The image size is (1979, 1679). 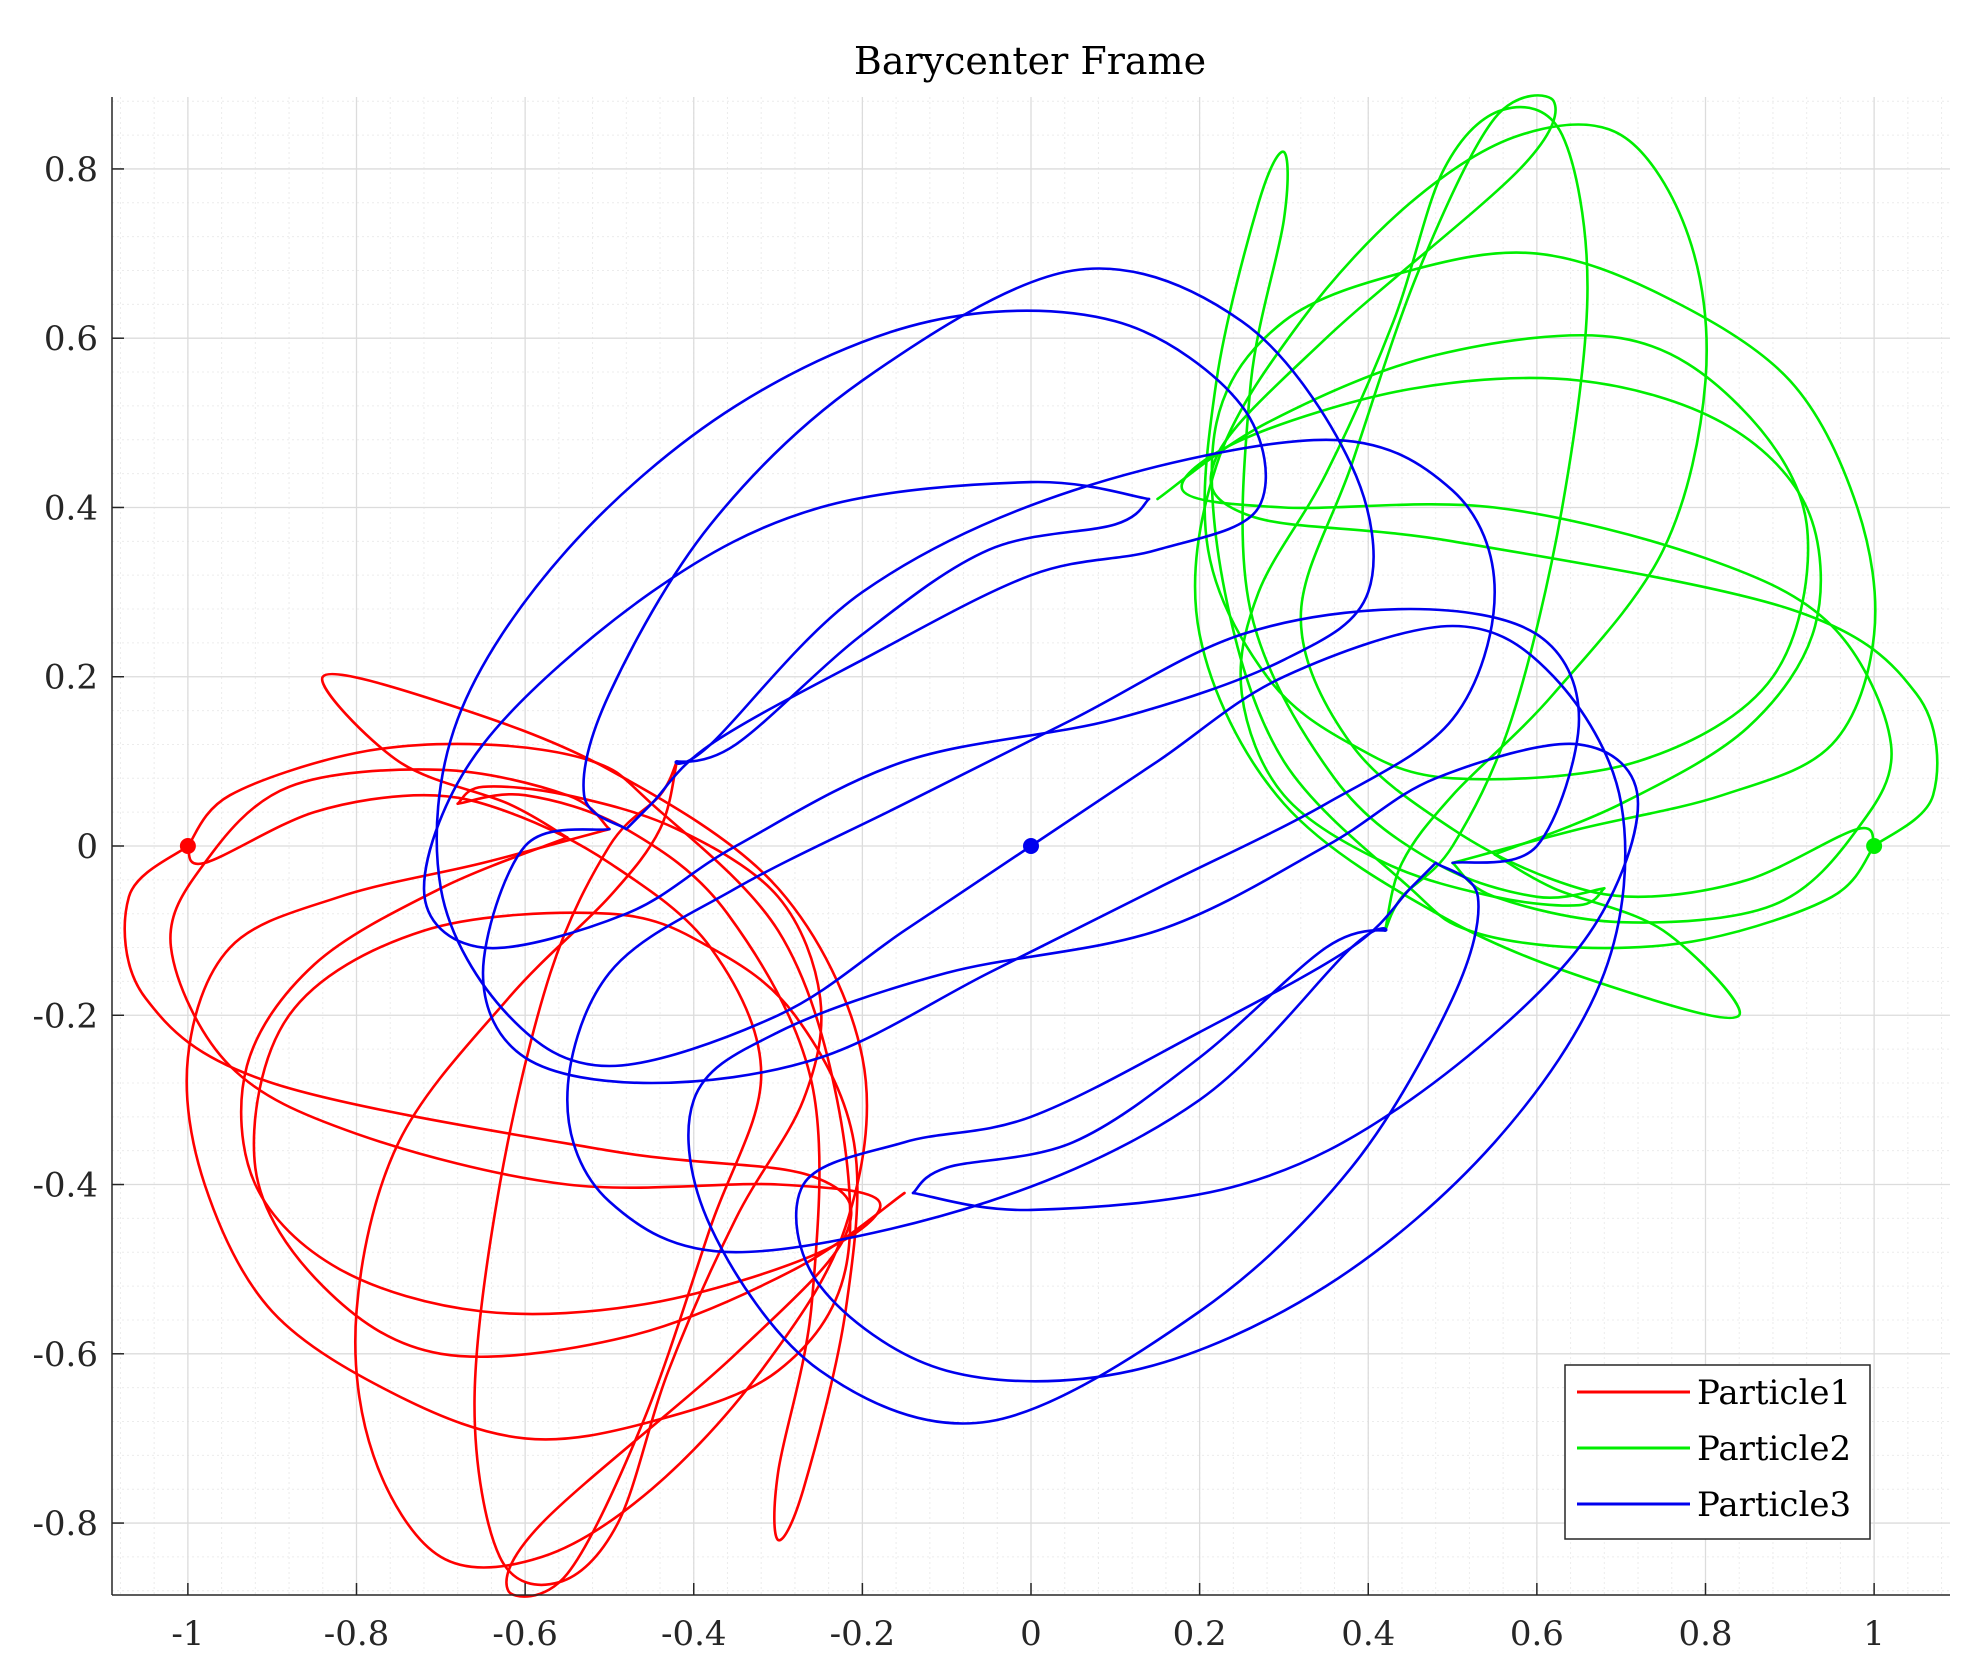 I want to click on y-tick-label: -0.2, so click(x=65, y=1016).